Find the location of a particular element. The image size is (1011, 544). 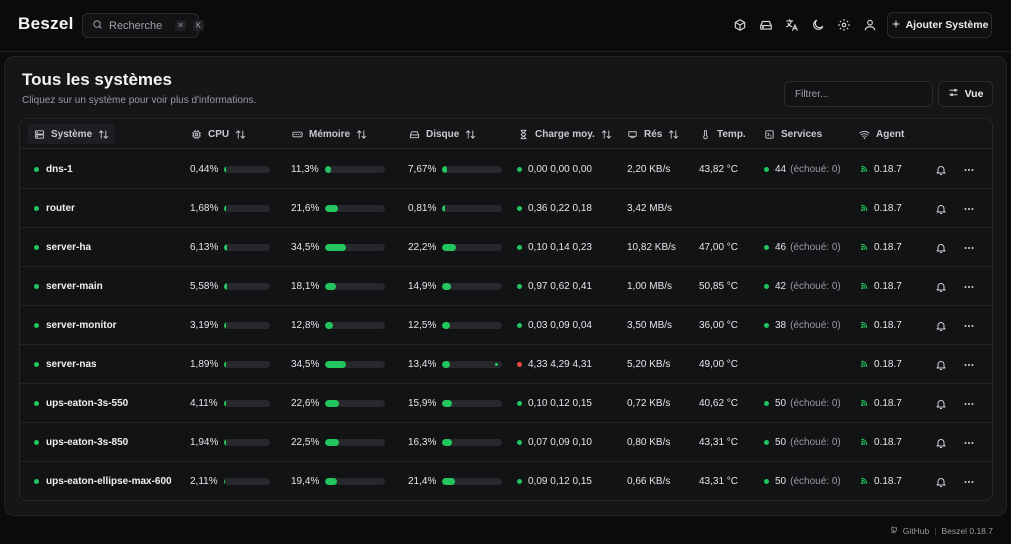

system-name-cell: server-main is located at coordinates (68, 286).